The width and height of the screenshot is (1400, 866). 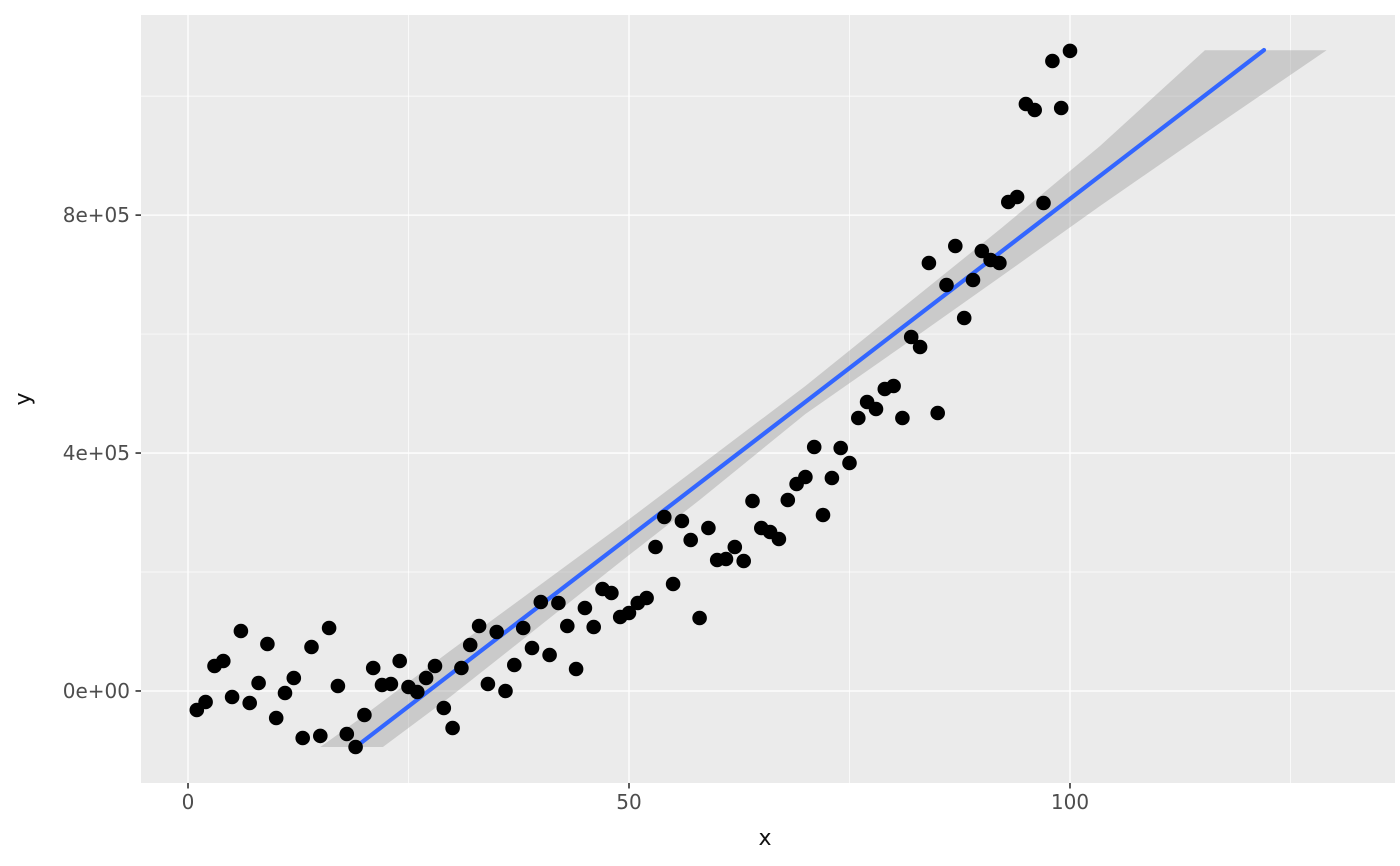 What do you see at coordinates (96, 215) in the screenshot?
I see `y-tick-label: 8e+05` at bounding box center [96, 215].